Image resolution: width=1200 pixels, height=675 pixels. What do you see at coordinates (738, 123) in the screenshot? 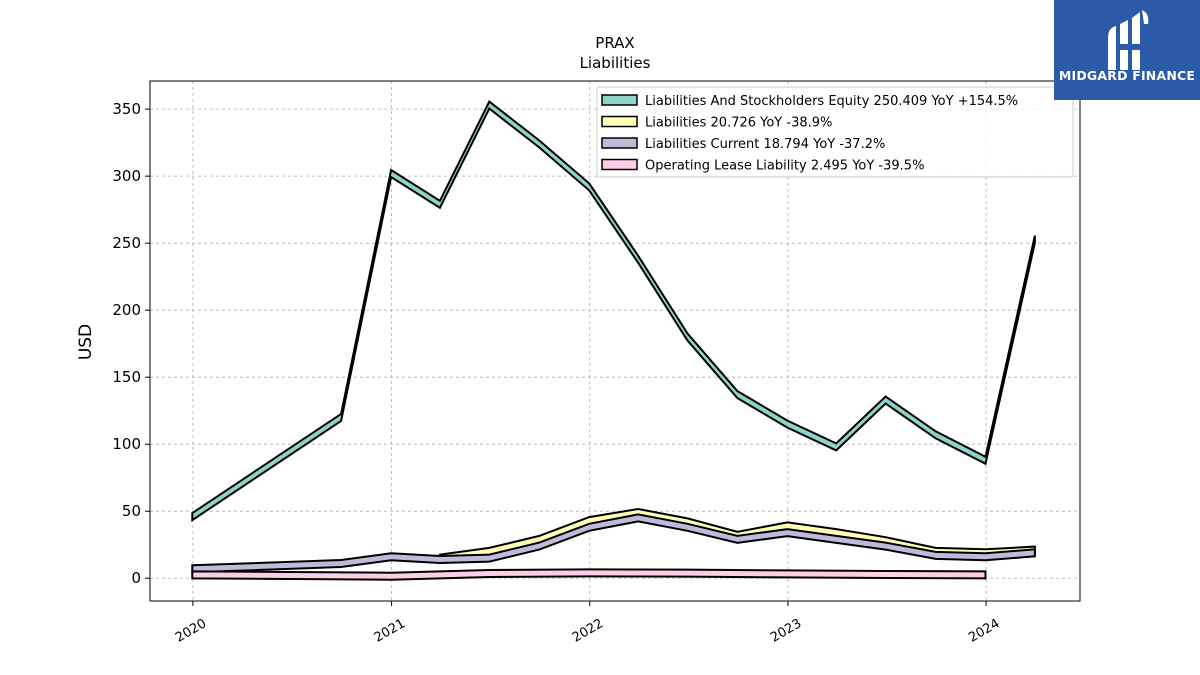
I see `legend-label: Liabilities 20.726 YoY -38.9%` at bounding box center [738, 123].